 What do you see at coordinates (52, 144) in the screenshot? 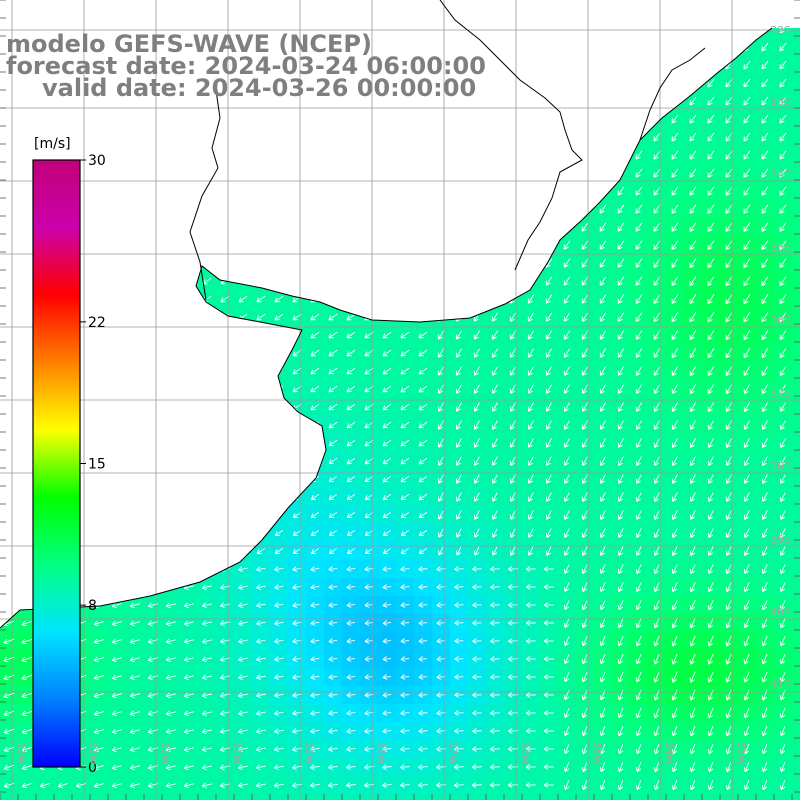
I see `colorbar-unit-label: [m/s]` at bounding box center [52, 144].